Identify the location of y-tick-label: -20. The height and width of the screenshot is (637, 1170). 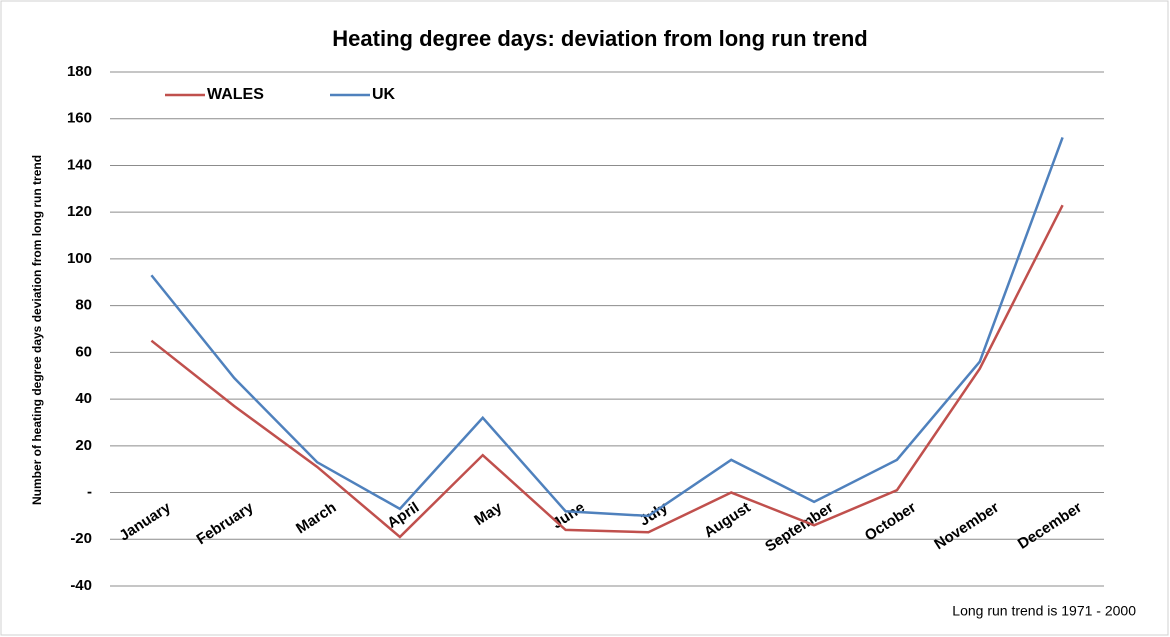
(81, 538).